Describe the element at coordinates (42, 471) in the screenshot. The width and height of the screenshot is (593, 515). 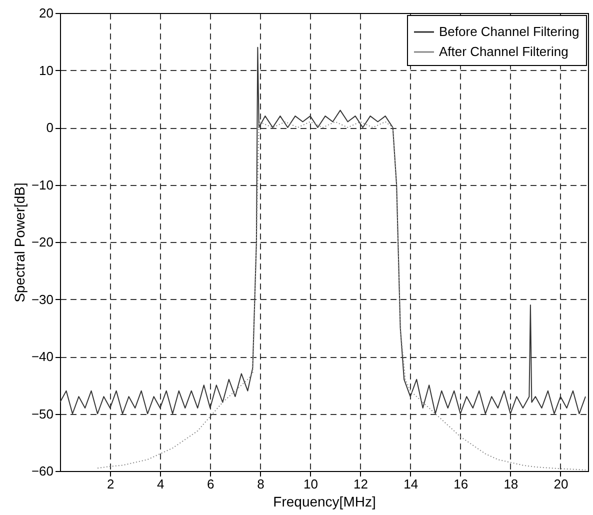
I see `y-tick-label: −60` at that location.